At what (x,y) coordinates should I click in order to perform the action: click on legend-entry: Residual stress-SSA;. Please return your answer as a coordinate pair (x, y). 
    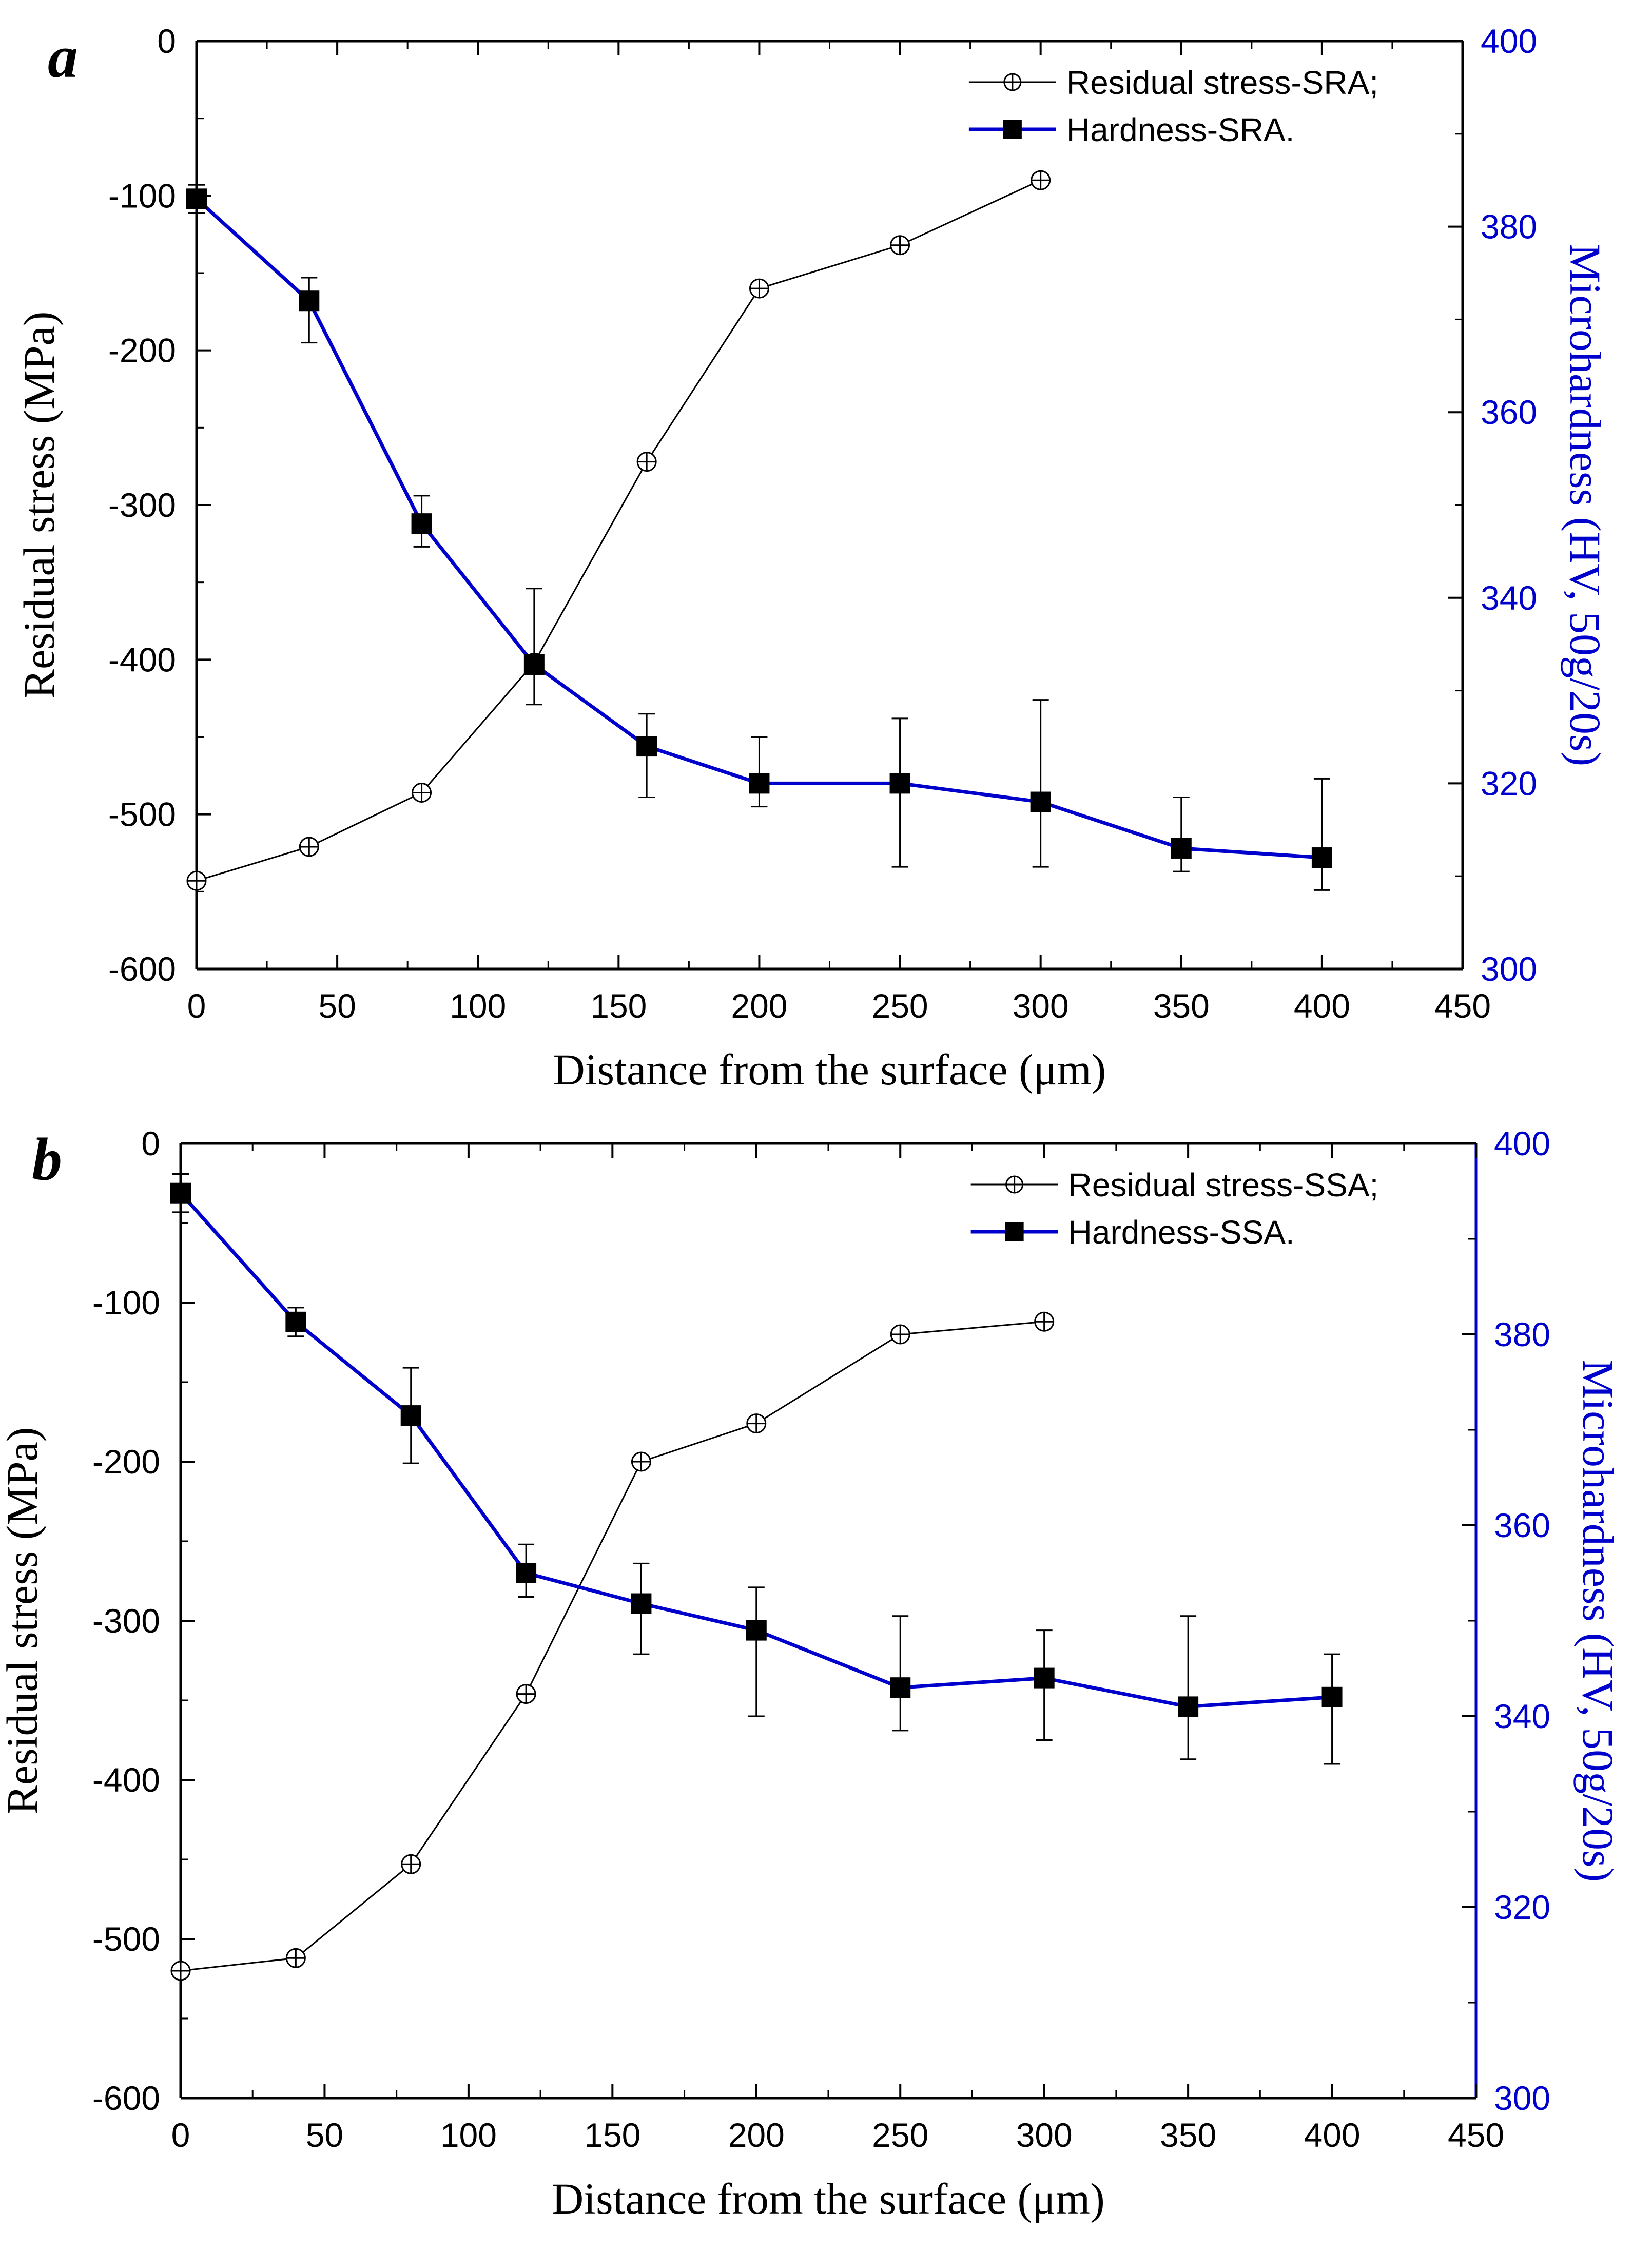
    Looking at the image, I should click on (1174, 1185).